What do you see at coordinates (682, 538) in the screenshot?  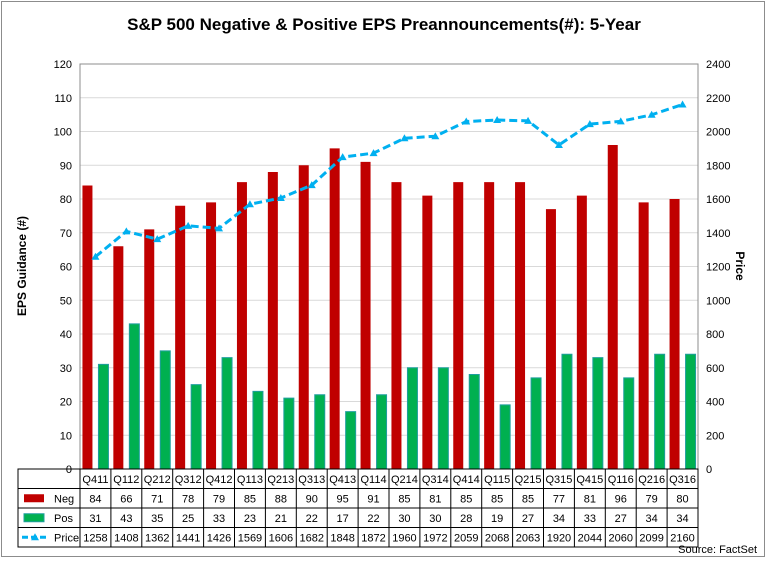 I see `table-cell-value: 2160` at bounding box center [682, 538].